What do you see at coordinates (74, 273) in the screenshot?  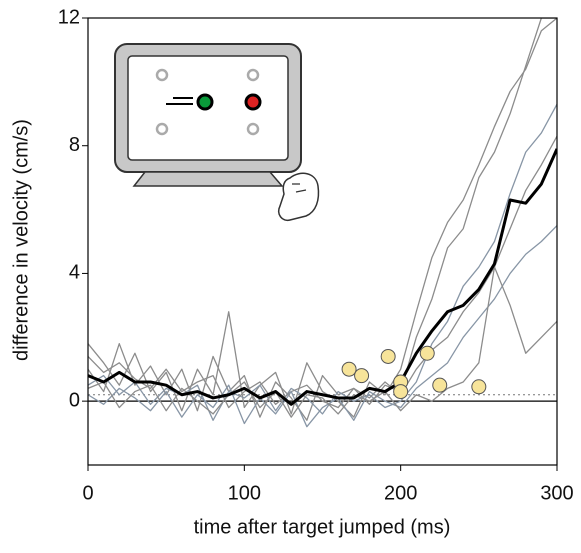 I see `y-tick-label: 4` at bounding box center [74, 273].